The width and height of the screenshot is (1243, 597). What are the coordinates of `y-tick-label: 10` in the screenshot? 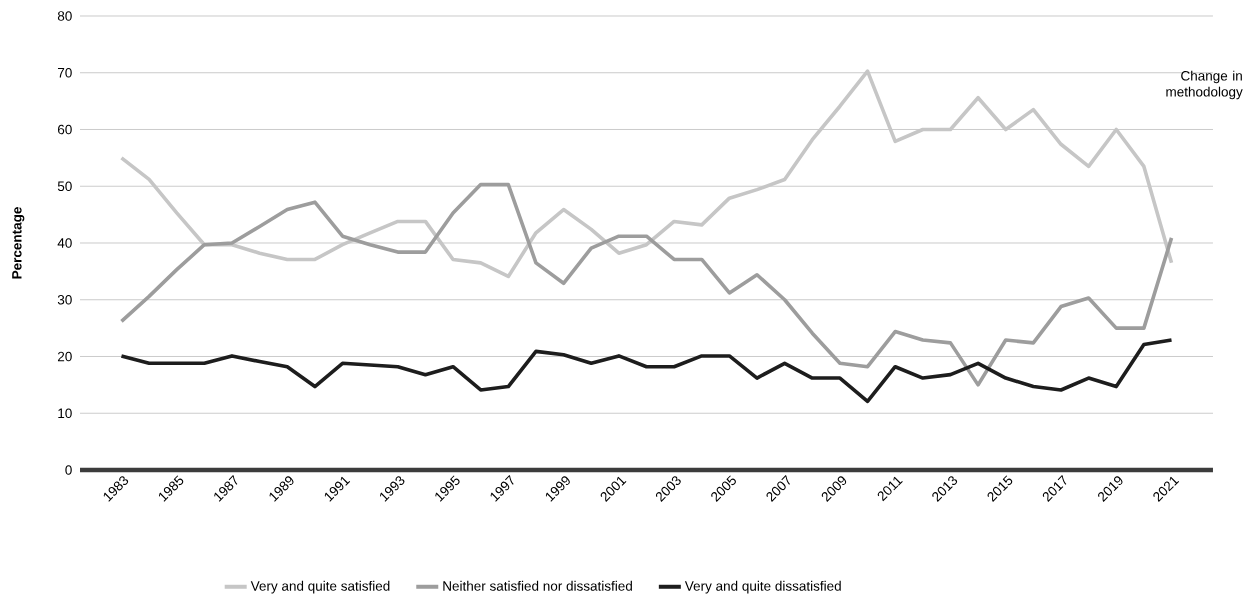 It's located at (65, 413).